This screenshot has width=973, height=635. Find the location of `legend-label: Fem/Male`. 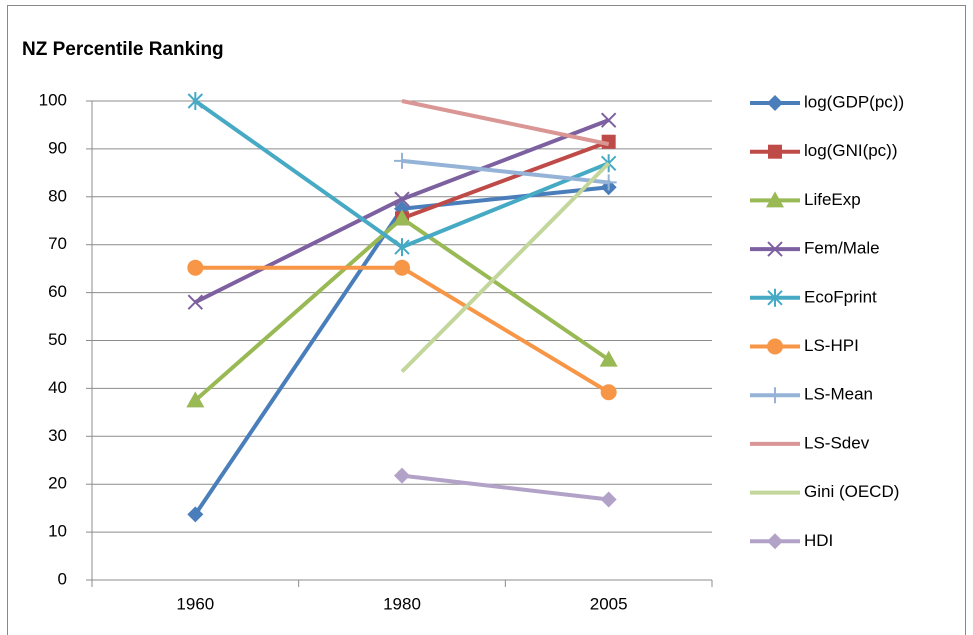

legend-label: Fem/Male is located at coordinates (842, 248).